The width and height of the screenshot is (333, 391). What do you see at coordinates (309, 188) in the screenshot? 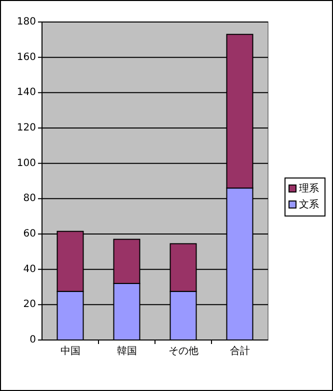
I see `legend-label: 理系` at bounding box center [309, 188].